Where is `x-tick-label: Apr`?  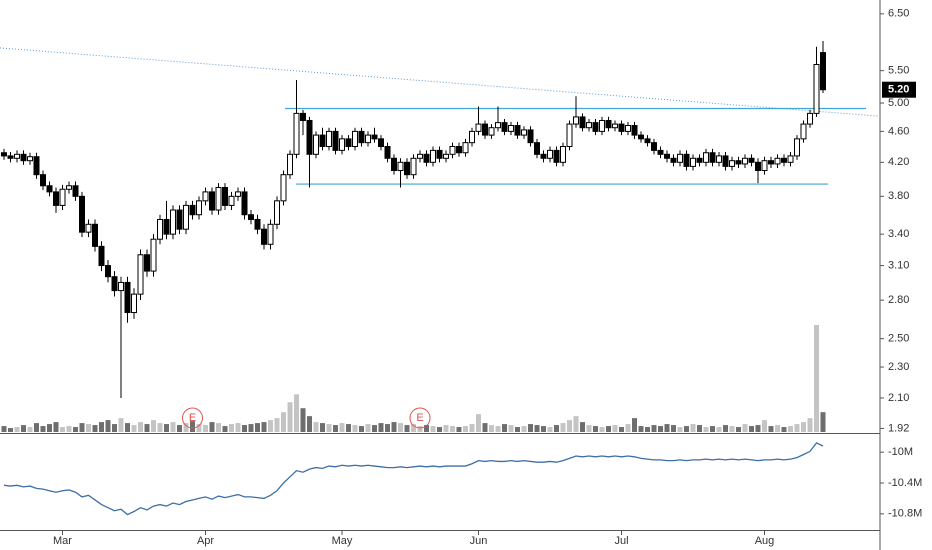 x-tick-label: Apr is located at coordinates (205, 541).